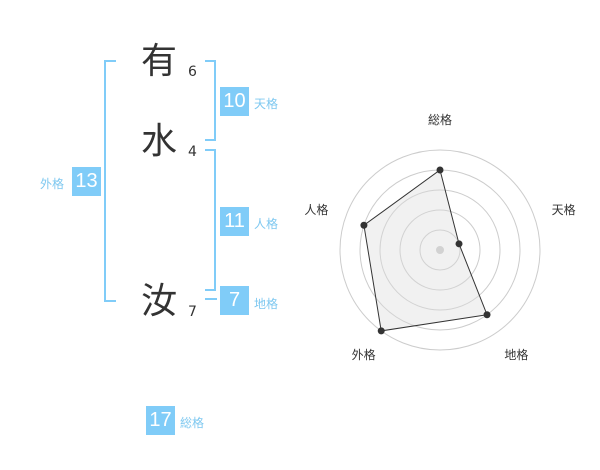 This screenshot has width=600, height=470. What do you see at coordinates (210, 100) in the screenshot?
I see `tenkaku-bracket` at bounding box center [210, 100].